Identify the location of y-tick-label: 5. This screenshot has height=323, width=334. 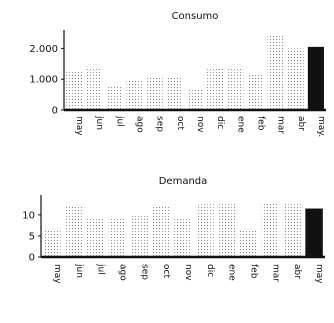
(32, 236).